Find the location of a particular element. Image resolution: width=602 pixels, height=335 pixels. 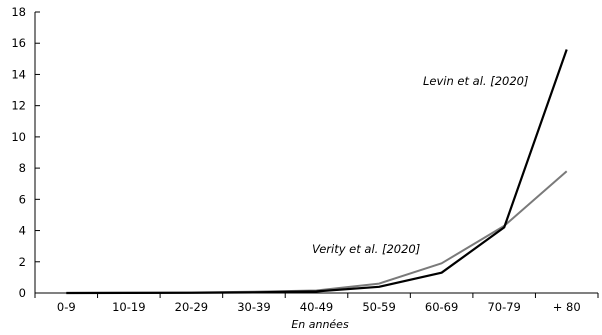

y-tick-label: 16 is located at coordinates (18, 43).